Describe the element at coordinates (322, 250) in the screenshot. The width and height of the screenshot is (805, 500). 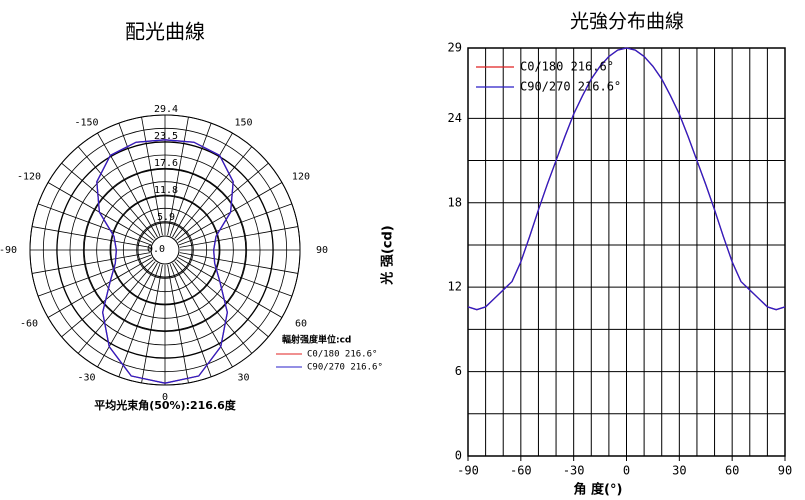
I see `theta-tick-label: 90` at that location.